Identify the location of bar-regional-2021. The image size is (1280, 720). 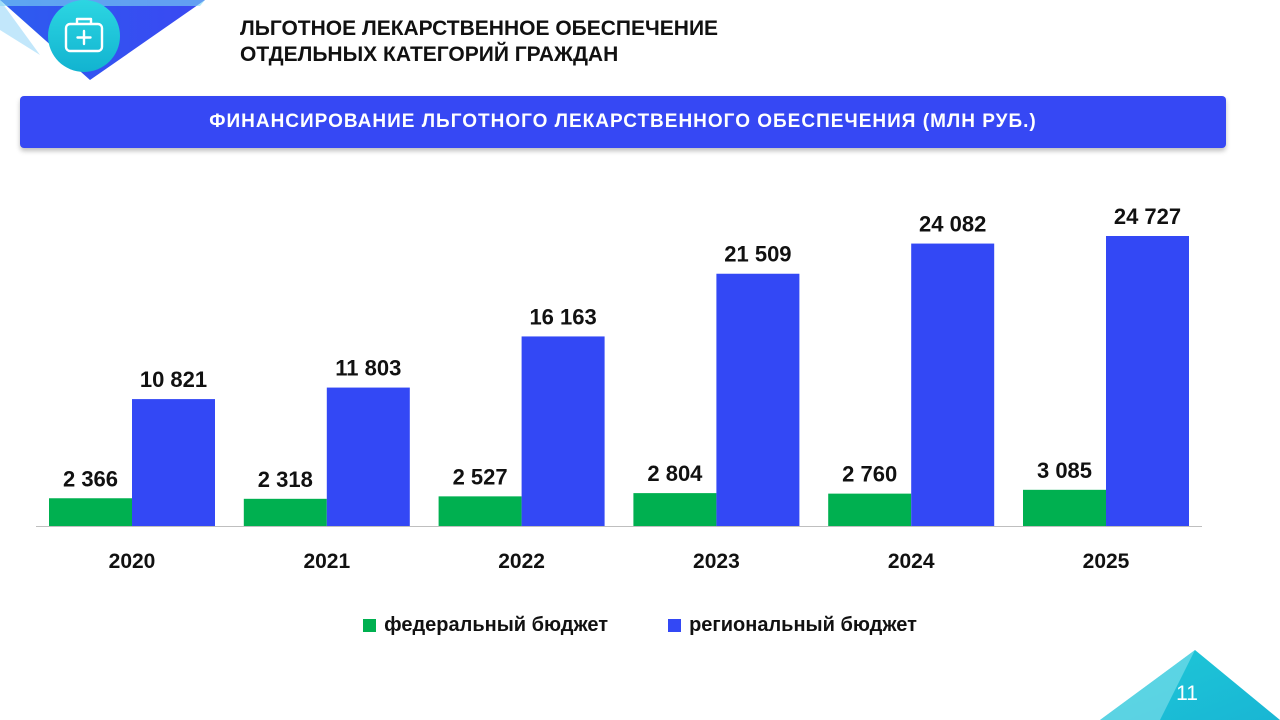
(368, 456).